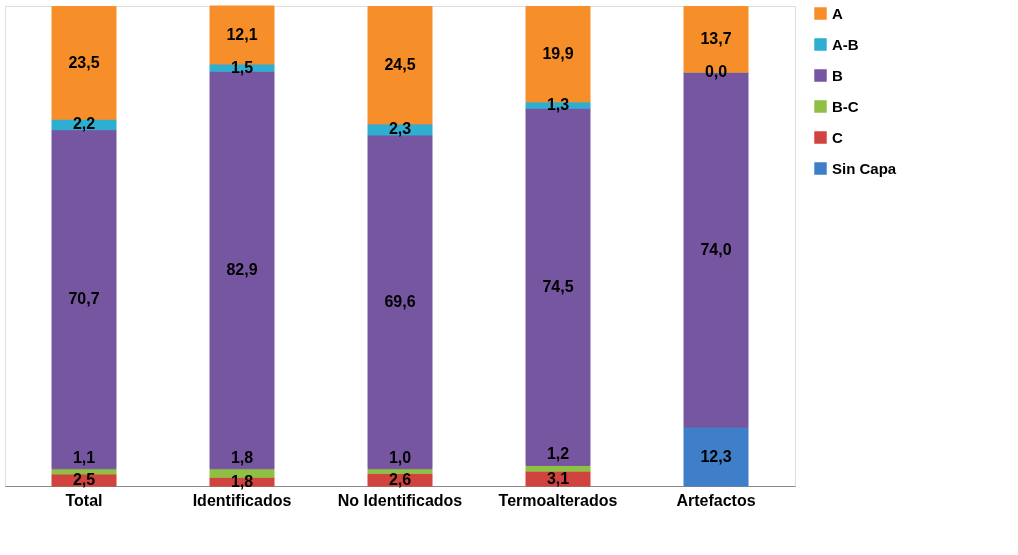 The width and height of the screenshot is (1018, 555). I want to click on data-label: 1,2, so click(558, 454).